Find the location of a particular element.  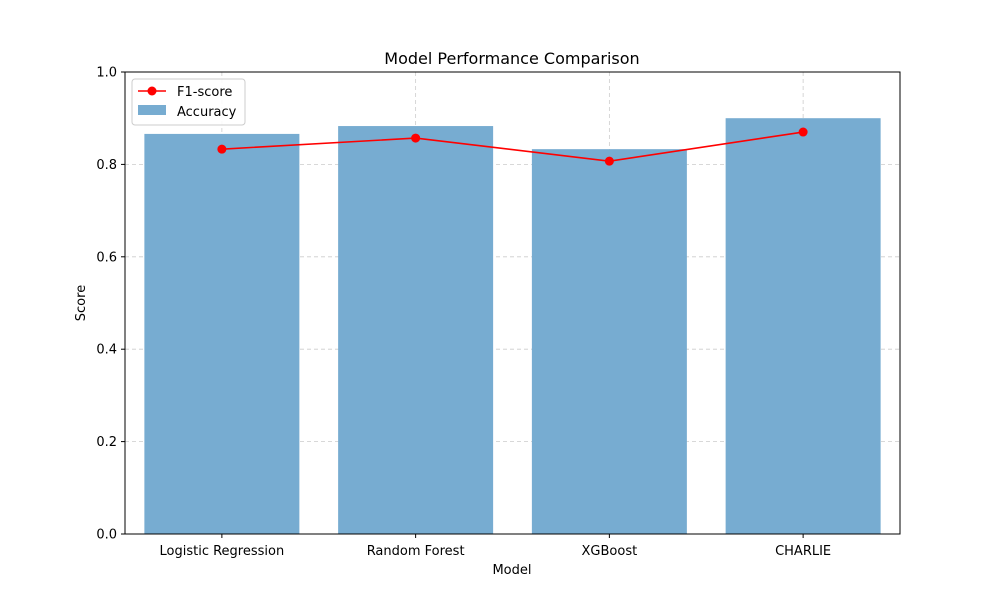

y-axis: 0.0 0.2 0.4 0.6 0.8 1.0 is located at coordinates (110, 304).